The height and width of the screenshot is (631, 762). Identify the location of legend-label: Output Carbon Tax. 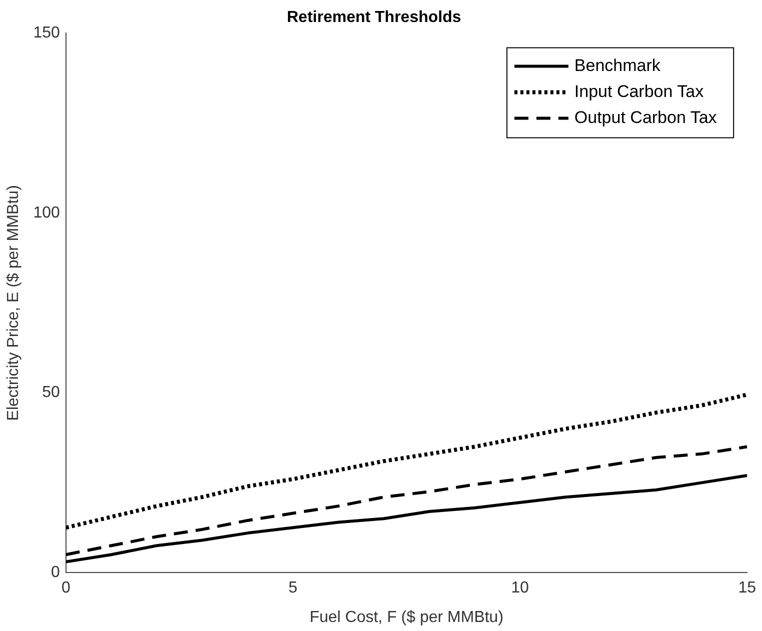
(646, 117).